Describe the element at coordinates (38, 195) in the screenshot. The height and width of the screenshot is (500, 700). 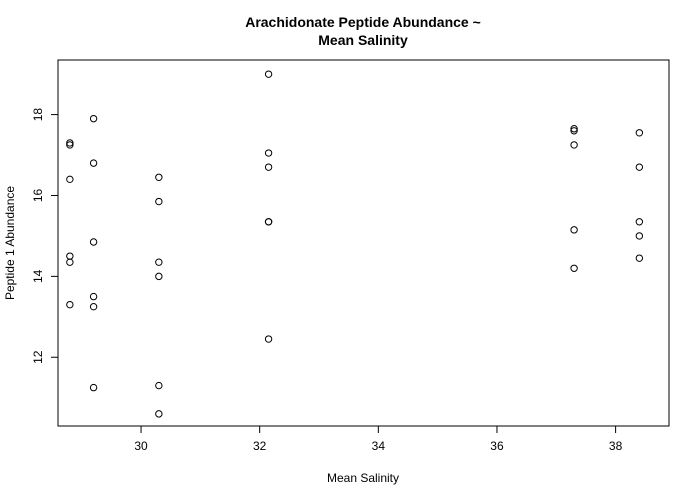
I see `y-tick-label: 16` at that location.